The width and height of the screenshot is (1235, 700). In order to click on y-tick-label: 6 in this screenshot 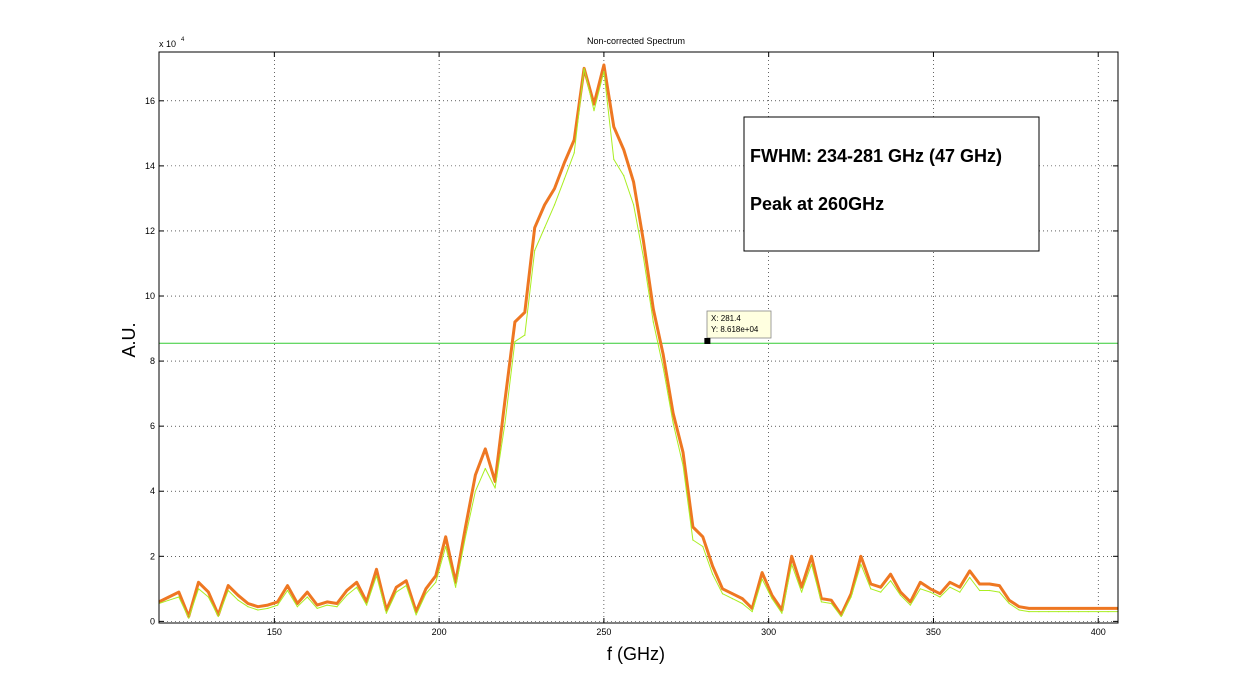, I will do `click(152, 426)`.